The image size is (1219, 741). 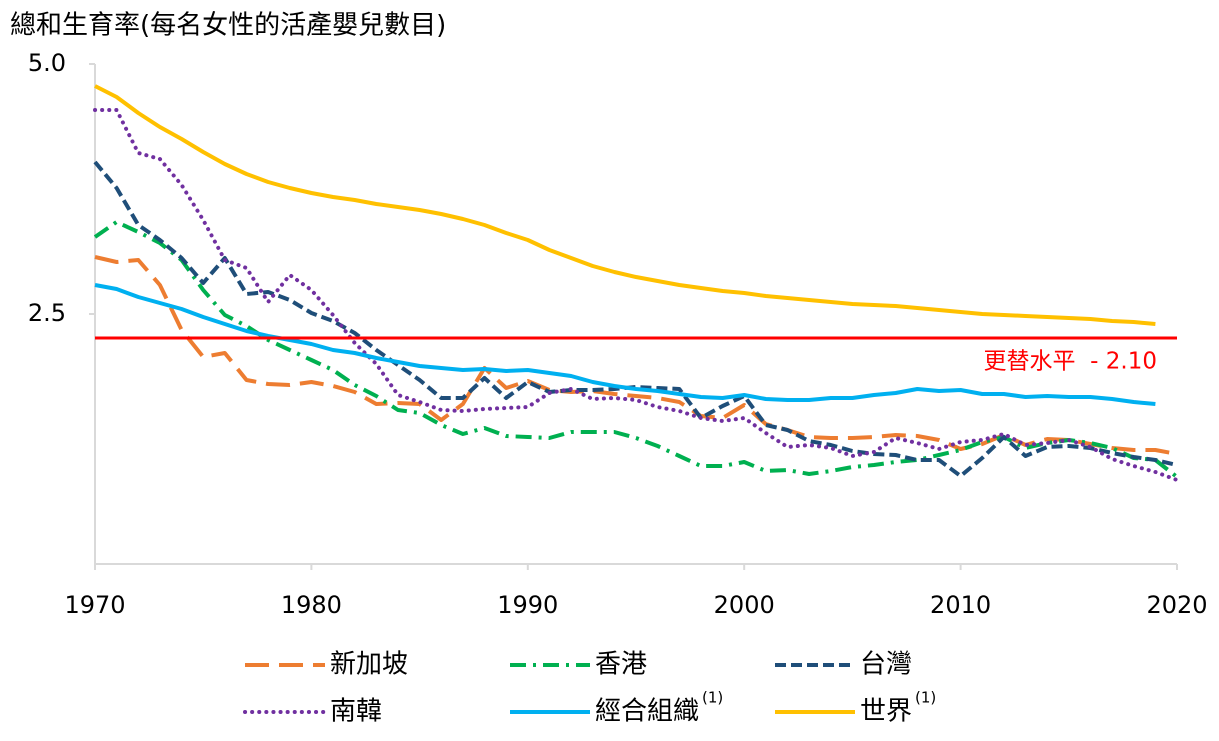 What do you see at coordinates (886, 665) in the screenshot?
I see `legend-label: 台灣` at bounding box center [886, 665].